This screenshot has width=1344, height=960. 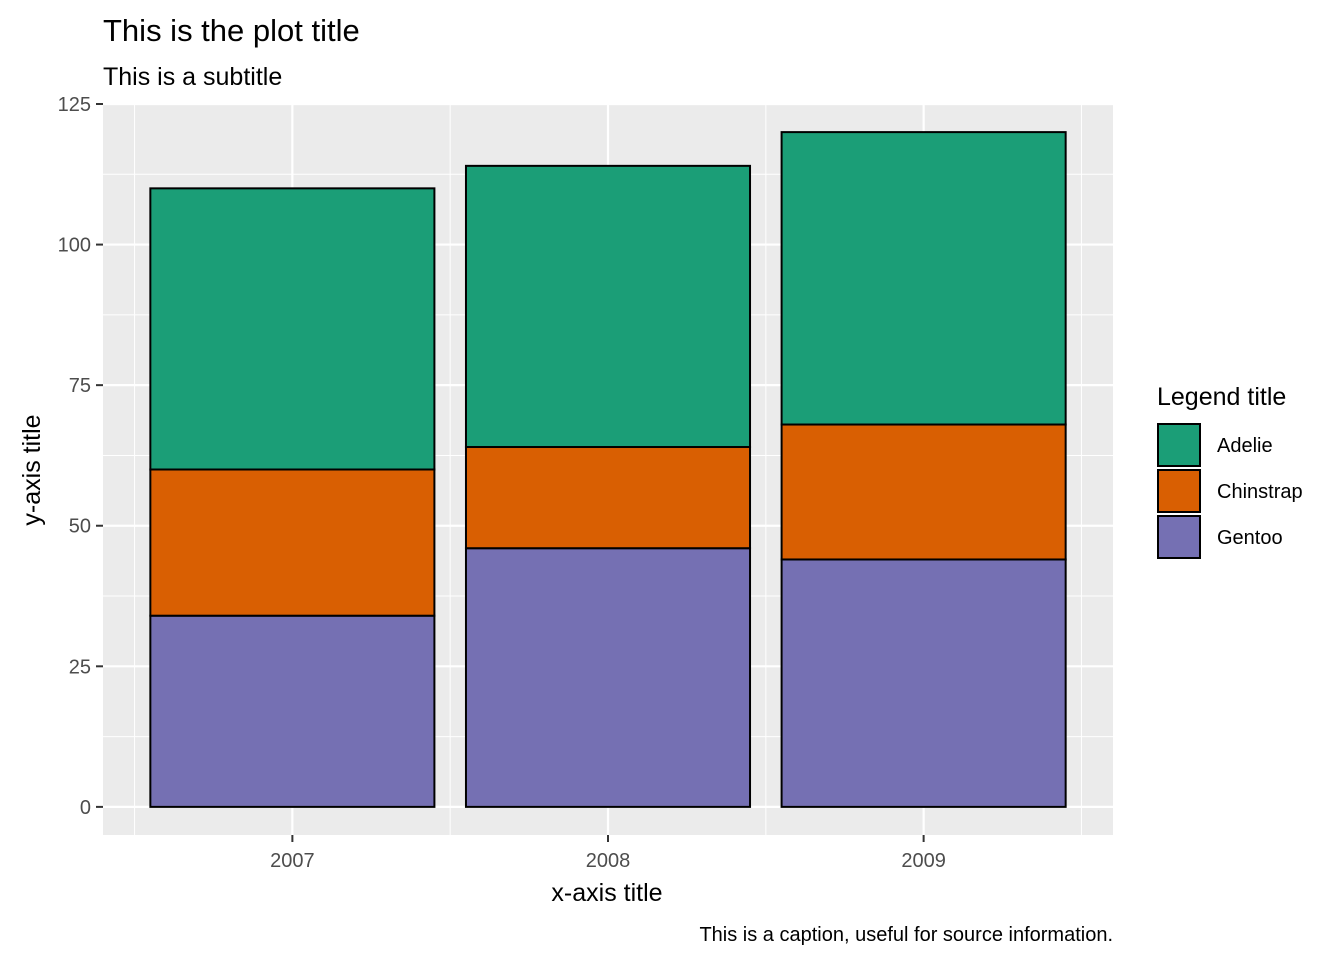 I want to click on bar-segment-gentoo-2007, so click(x=292, y=711).